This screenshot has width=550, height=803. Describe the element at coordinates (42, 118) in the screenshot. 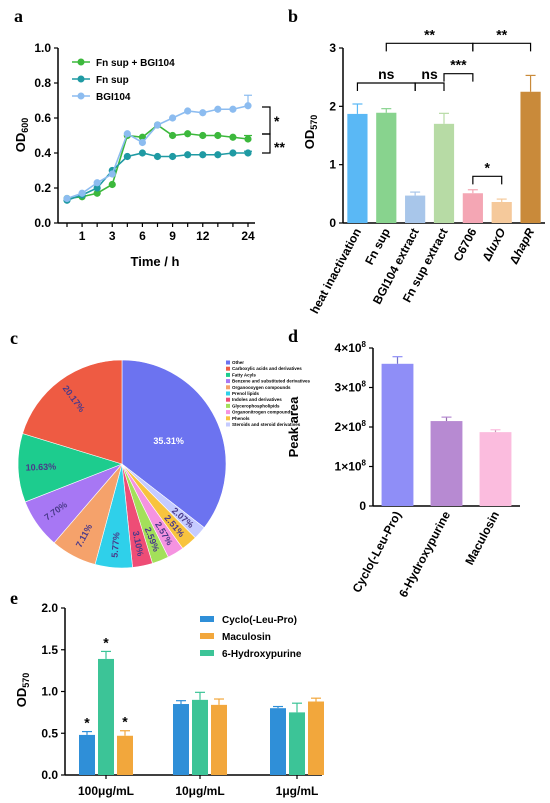

I see `chart-a-ytick-label: 0.6` at that location.